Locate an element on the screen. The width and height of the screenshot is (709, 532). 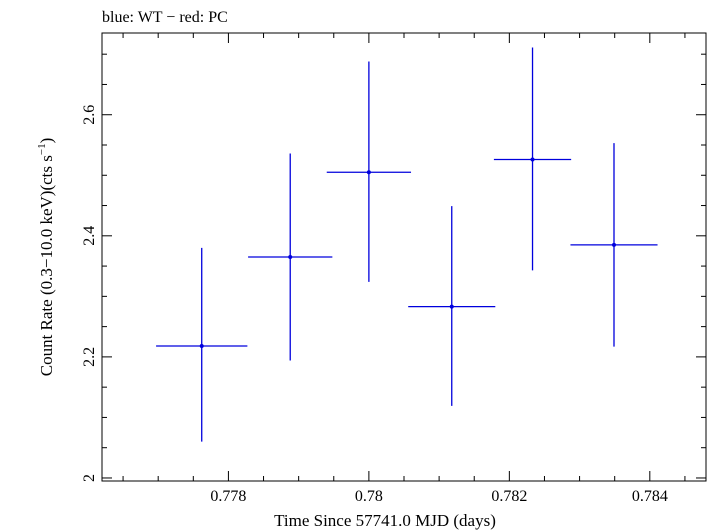
y-axis-label: Count Rate (0.3−10.0 keV)(cts s−1) is located at coordinates (46, 257).